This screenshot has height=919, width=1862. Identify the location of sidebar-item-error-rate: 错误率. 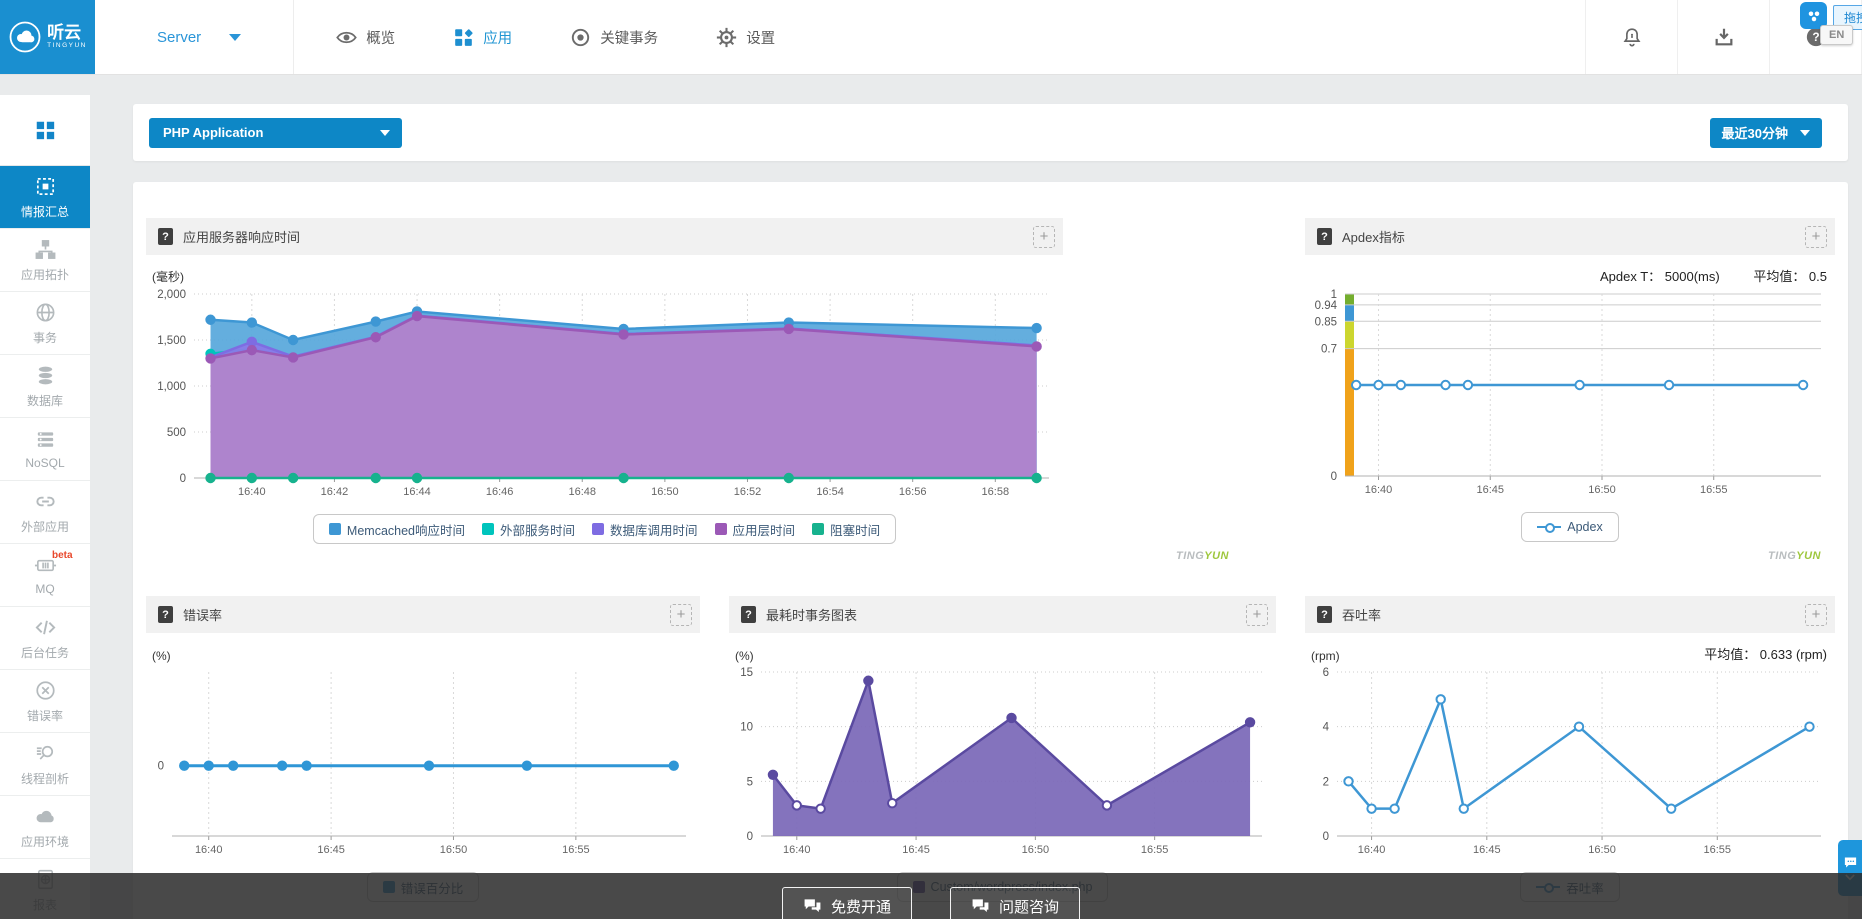
(45, 701).